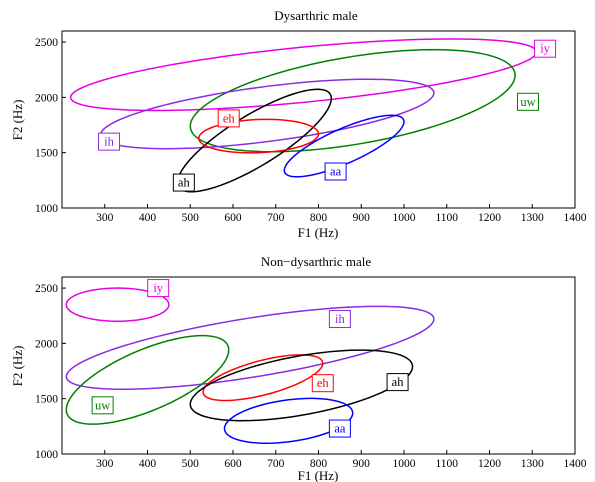 The image size is (595, 482). I want to click on ellipse-ah, so click(301, 385).